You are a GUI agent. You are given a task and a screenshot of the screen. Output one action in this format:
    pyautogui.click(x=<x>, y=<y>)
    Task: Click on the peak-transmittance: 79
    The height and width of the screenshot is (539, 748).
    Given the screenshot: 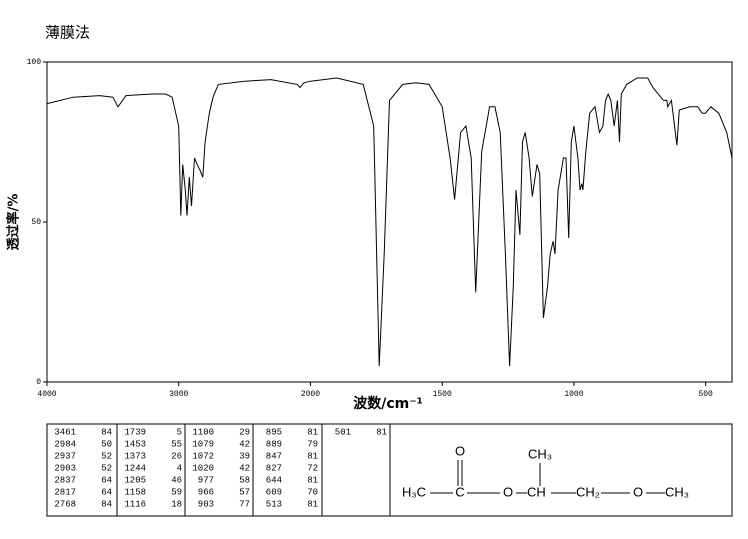 What is the action you would take?
    pyautogui.click(x=312, y=444)
    